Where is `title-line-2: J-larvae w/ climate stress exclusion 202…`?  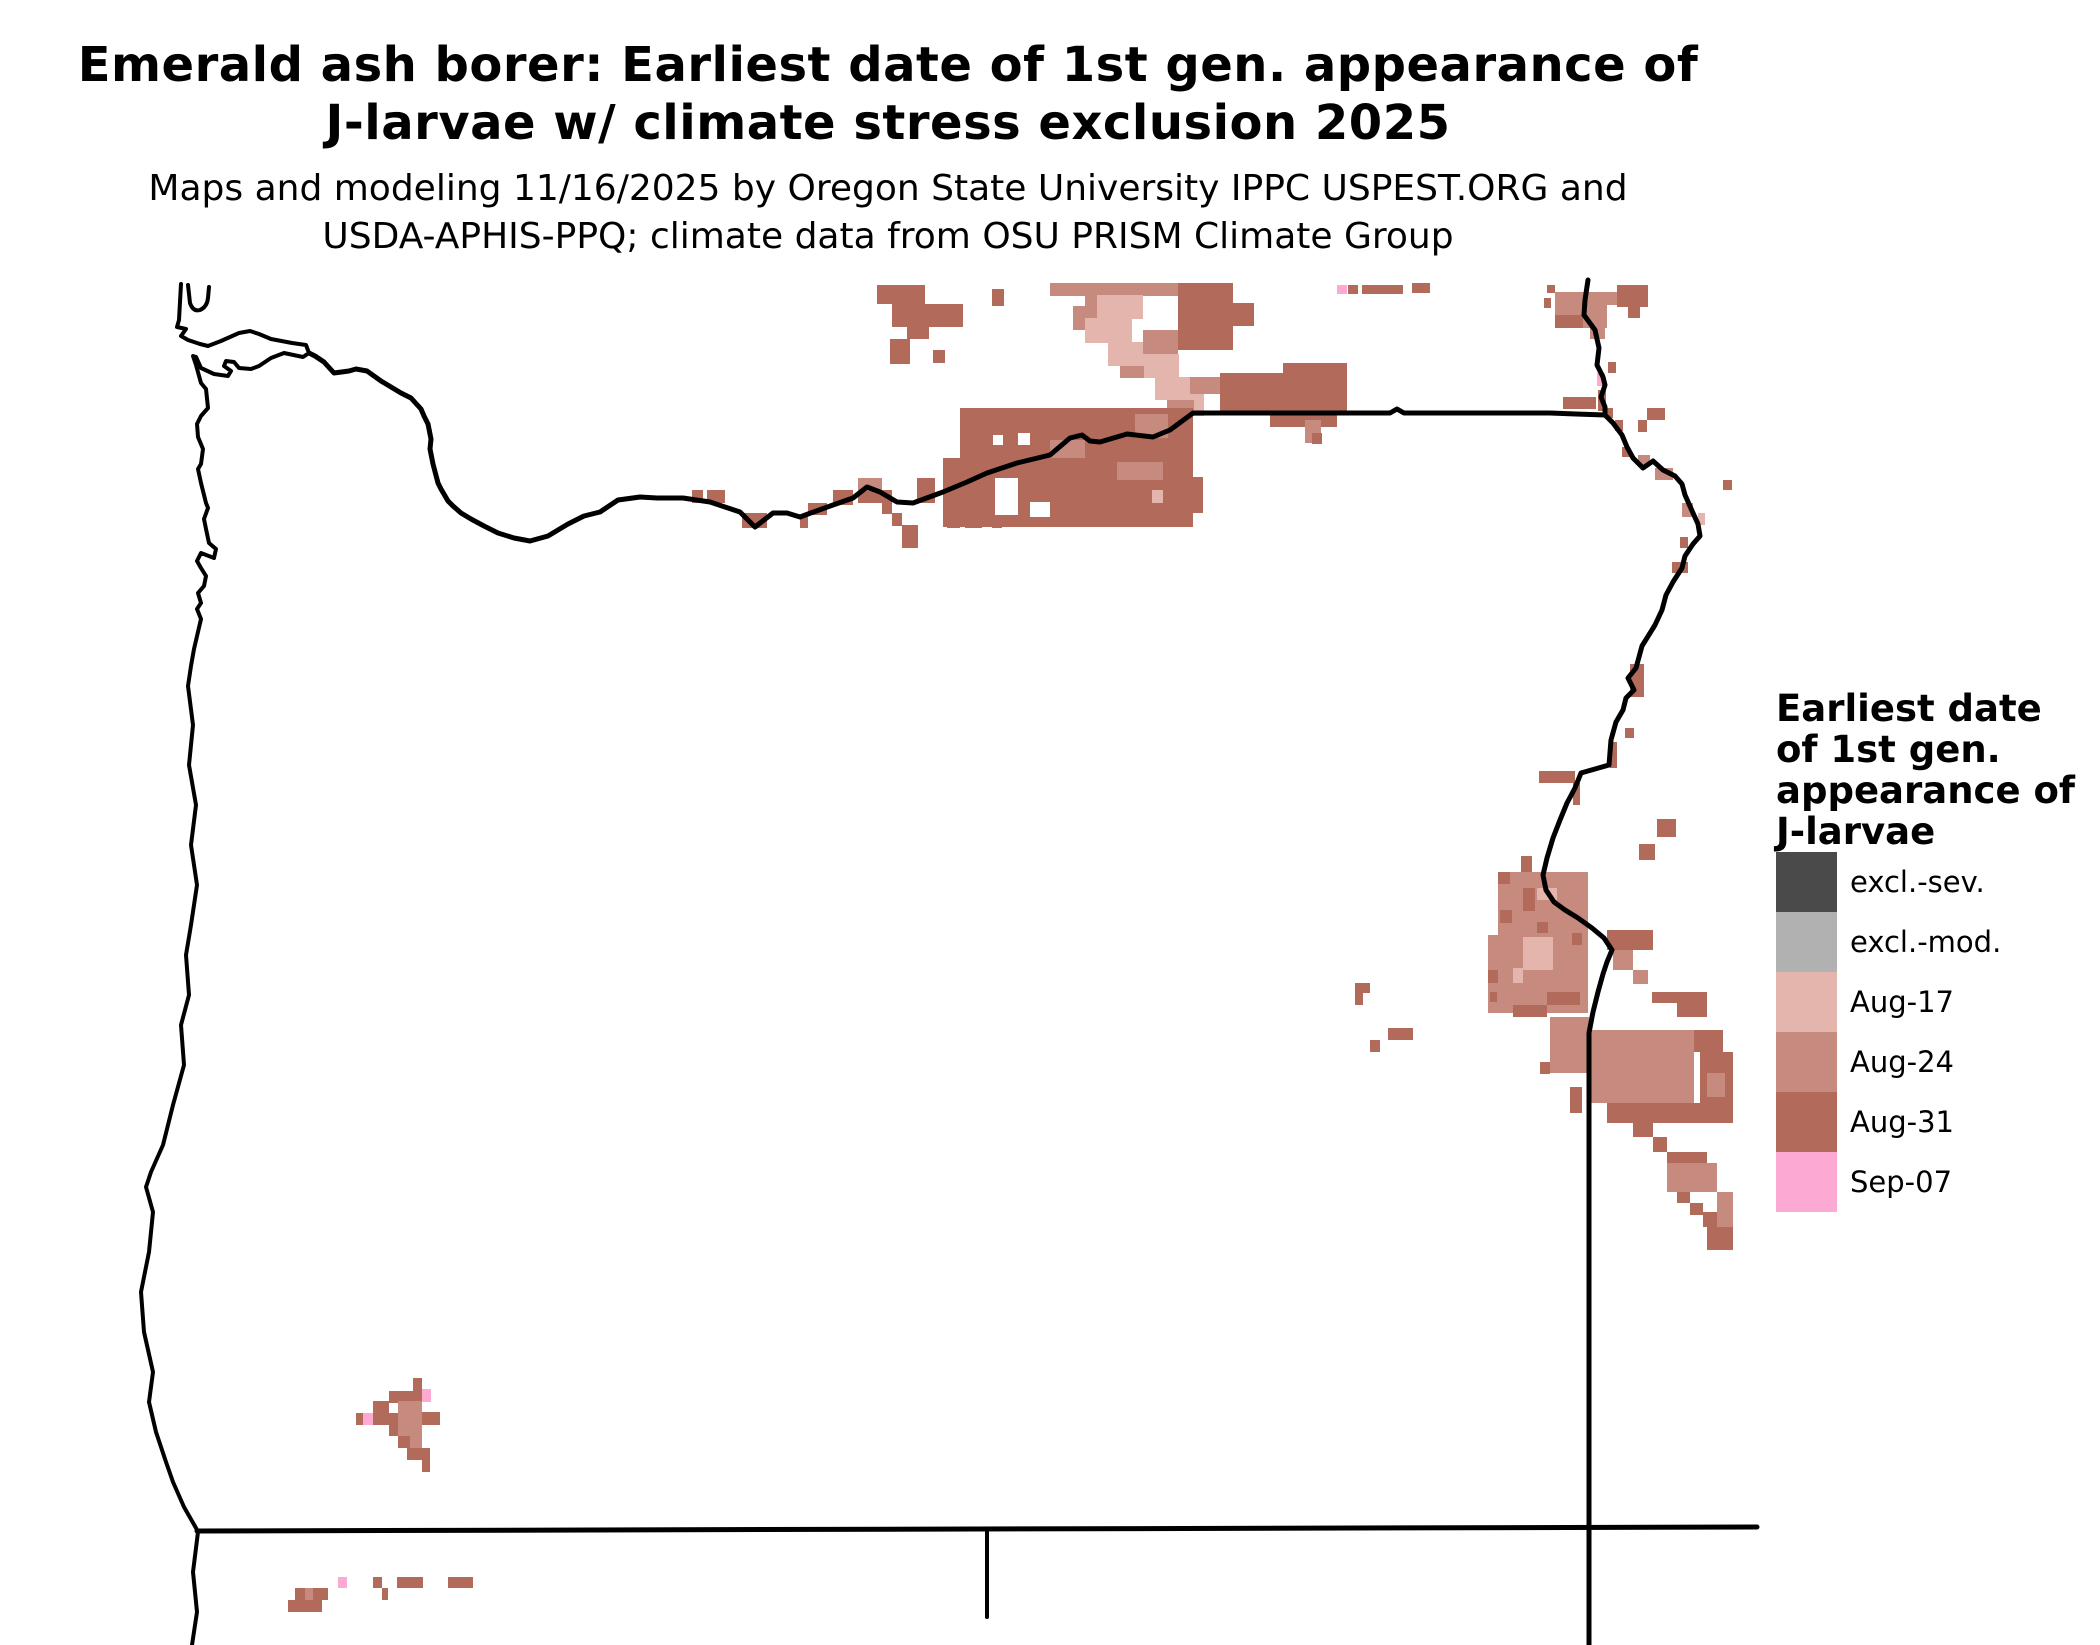 title-line-2: J-larvae w/ climate stress exclusion 202… is located at coordinates (888, 123).